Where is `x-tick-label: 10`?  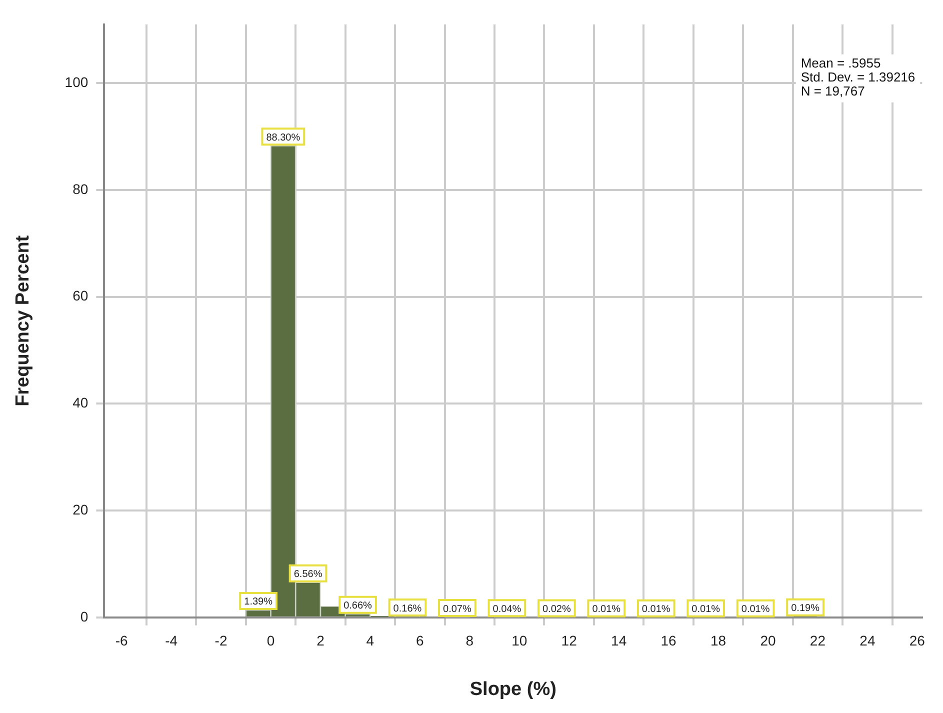
x-tick-label: 10 is located at coordinates (520, 640).